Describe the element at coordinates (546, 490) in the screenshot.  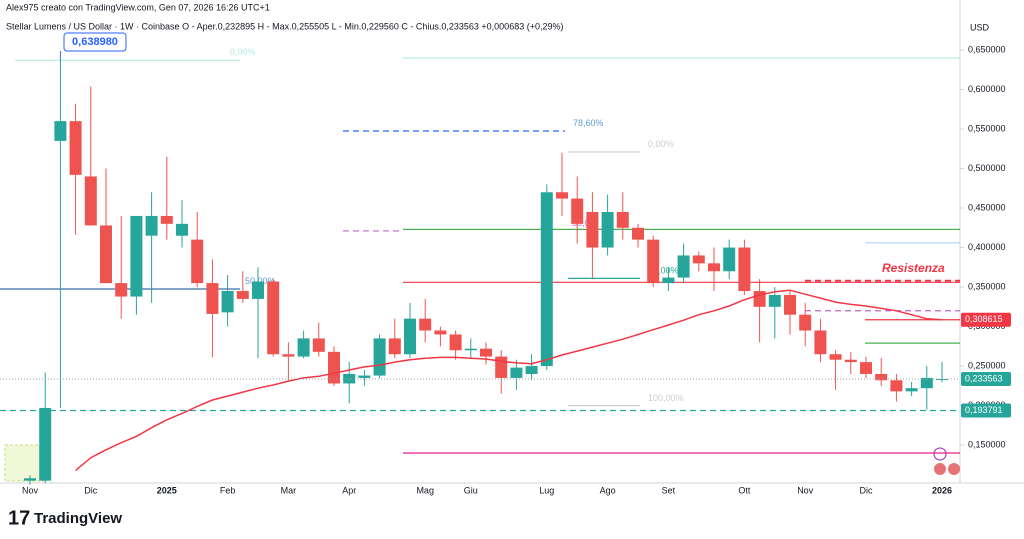
I see `x-tick-label: Lug` at that location.